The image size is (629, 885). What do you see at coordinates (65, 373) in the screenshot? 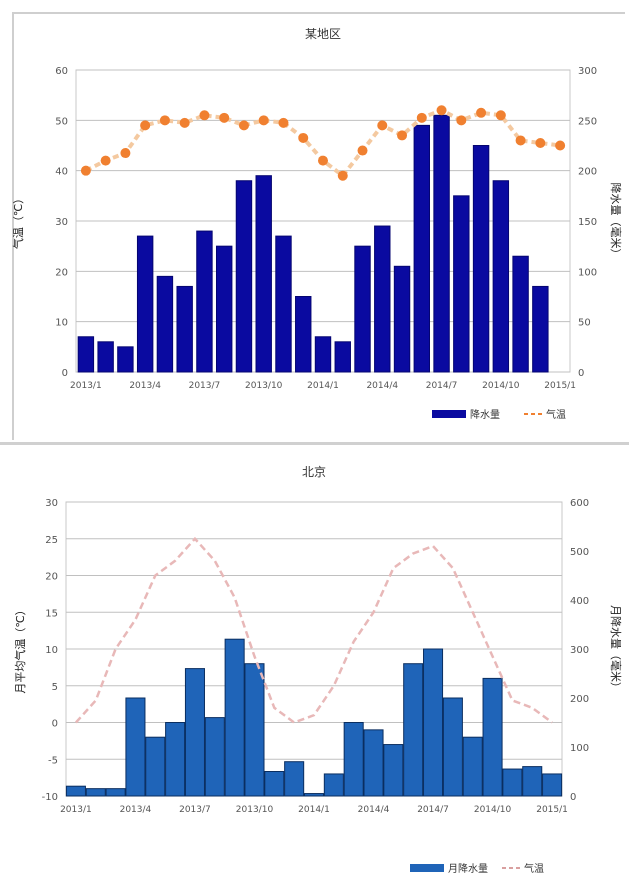
I see `y-tick-label: 0` at bounding box center [65, 373].